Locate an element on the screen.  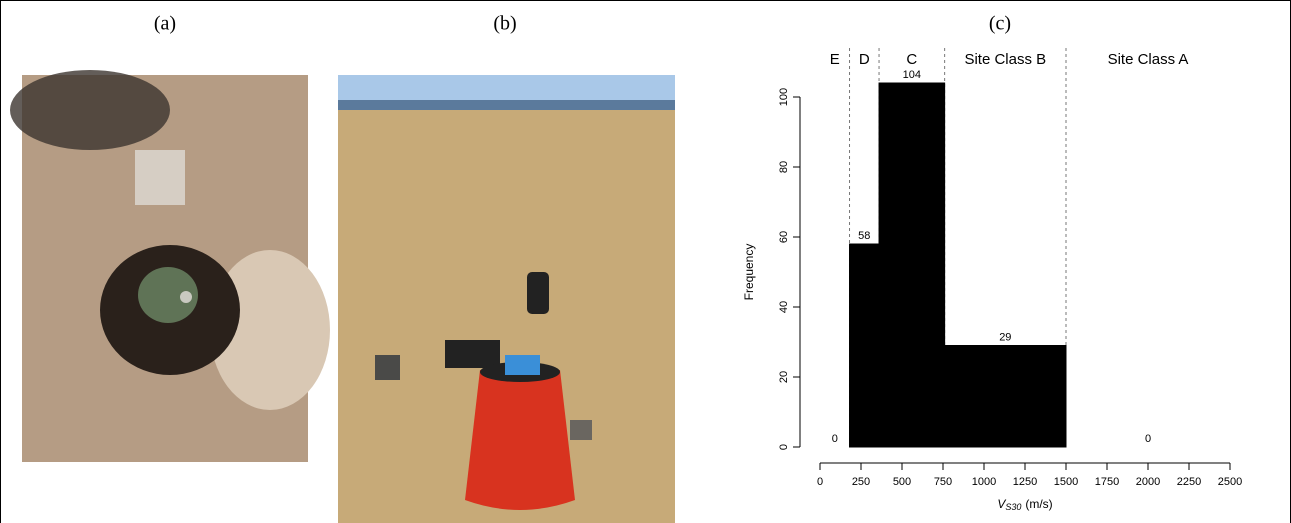
y-tick-label: 40 is located at coordinates (784, 307).